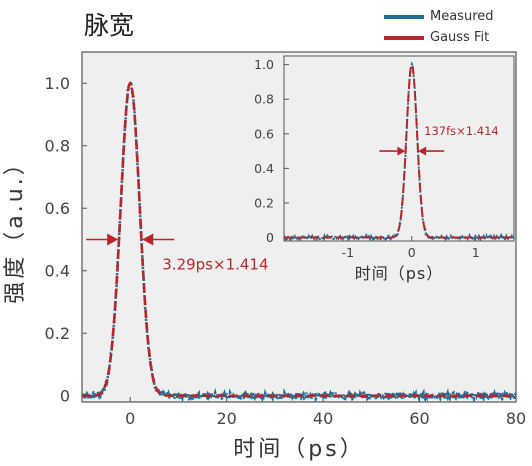 The image size is (532, 466). Describe the element at coordinates (404, 37) in the screenshot. I see `legend-swatch-fit` at that location.